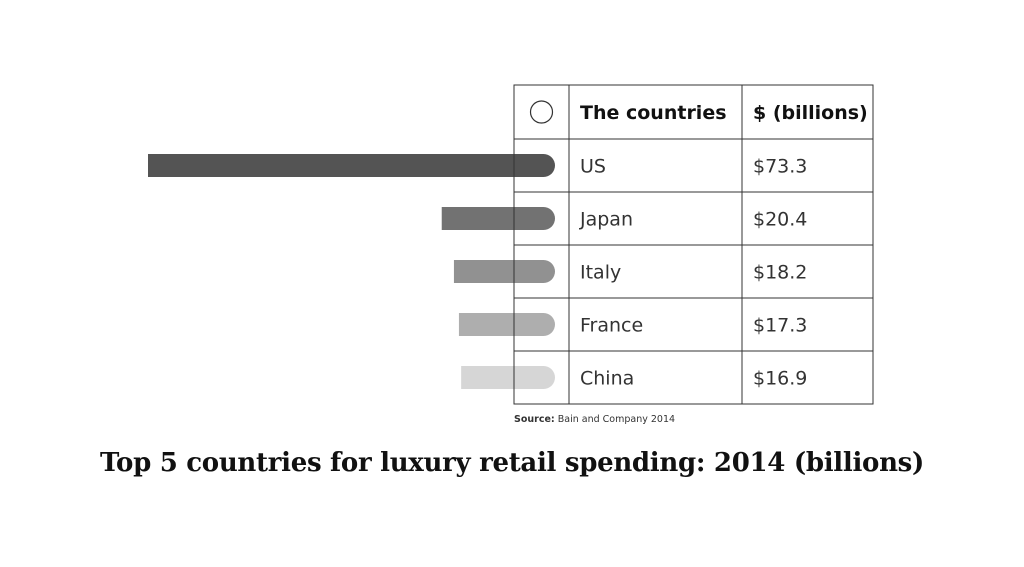 This screenshot has height=567, width=1024. Describe the element at coordinates (351, 165) in the screenshot. I see `bar-us` at that location.